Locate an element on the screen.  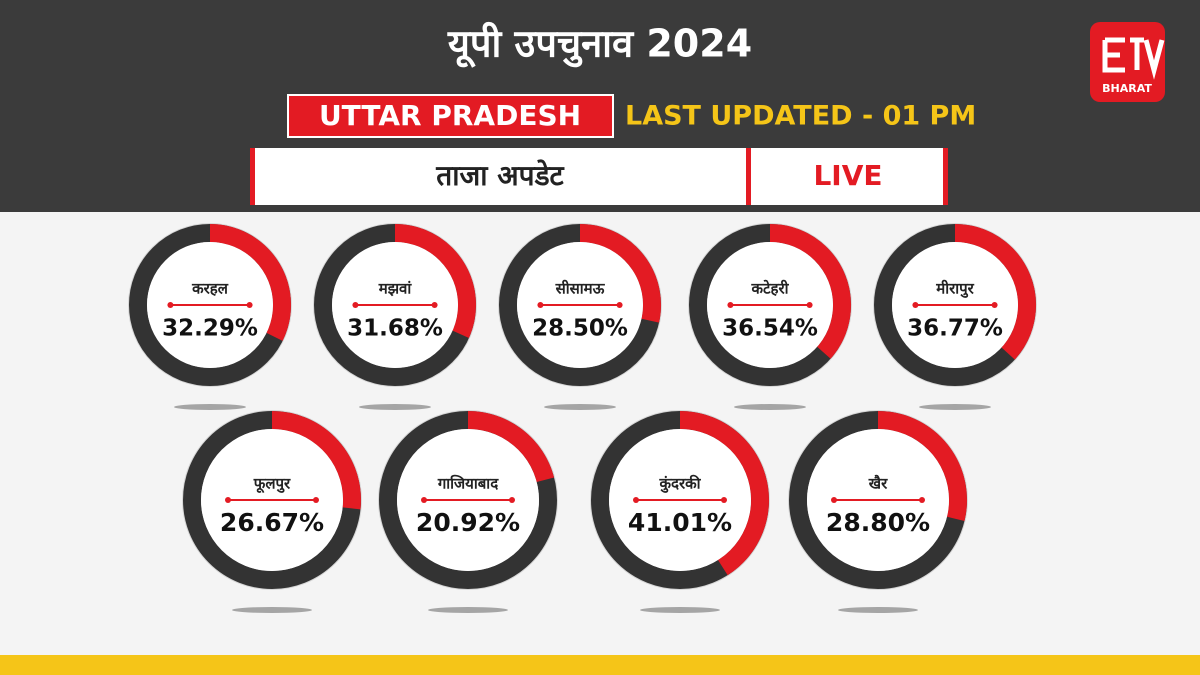
seat-name: गाजियाबाद is located at coordinates (468, 484).